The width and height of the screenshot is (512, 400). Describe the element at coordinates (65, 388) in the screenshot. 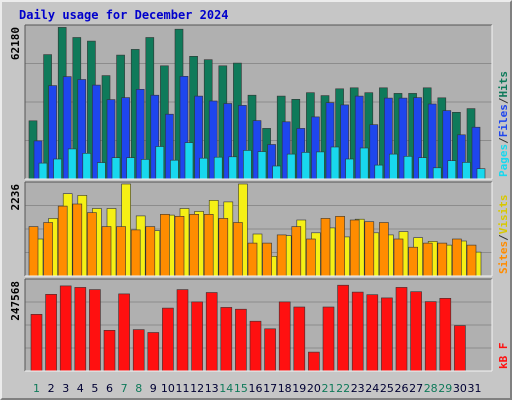

I see `x-tick-day-3: 3` at that location.